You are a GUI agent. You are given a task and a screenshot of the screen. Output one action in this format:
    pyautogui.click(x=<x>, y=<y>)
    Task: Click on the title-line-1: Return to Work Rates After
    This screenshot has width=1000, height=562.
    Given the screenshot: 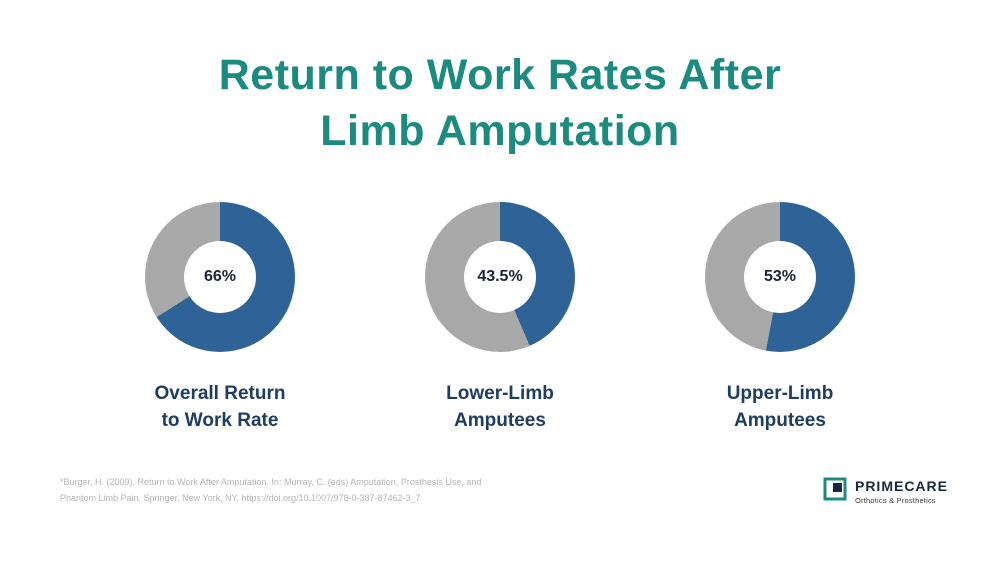 What is the action you would take?
    pyautogui.click(x=500, y=75)
    